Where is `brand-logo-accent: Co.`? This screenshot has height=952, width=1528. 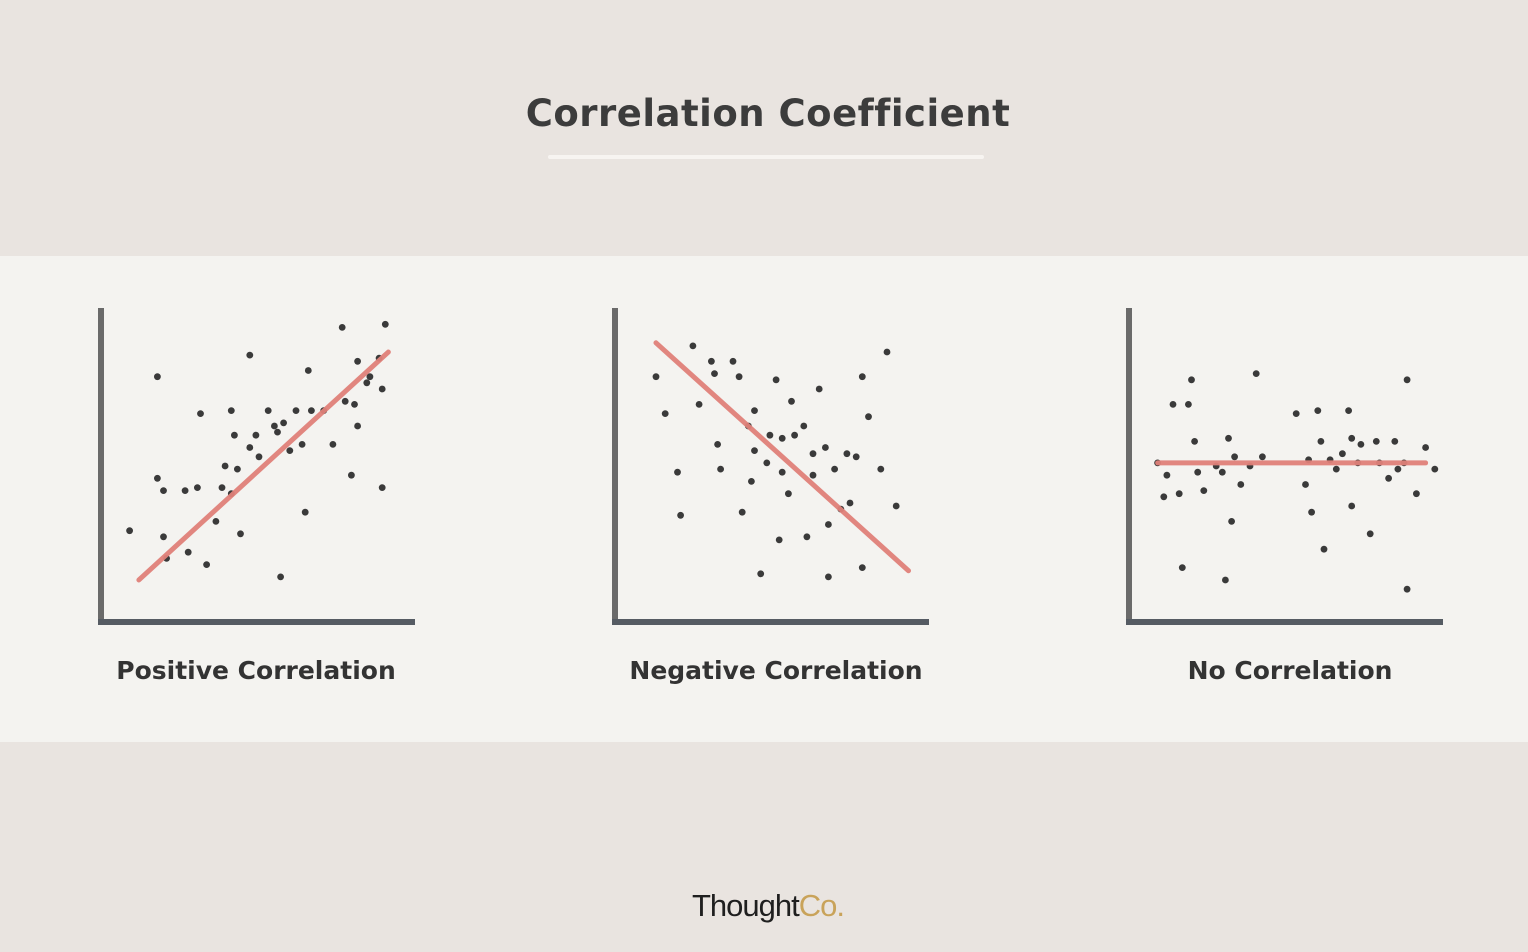
brand-logo-accent: Co. is located at coordinates (821, 905).